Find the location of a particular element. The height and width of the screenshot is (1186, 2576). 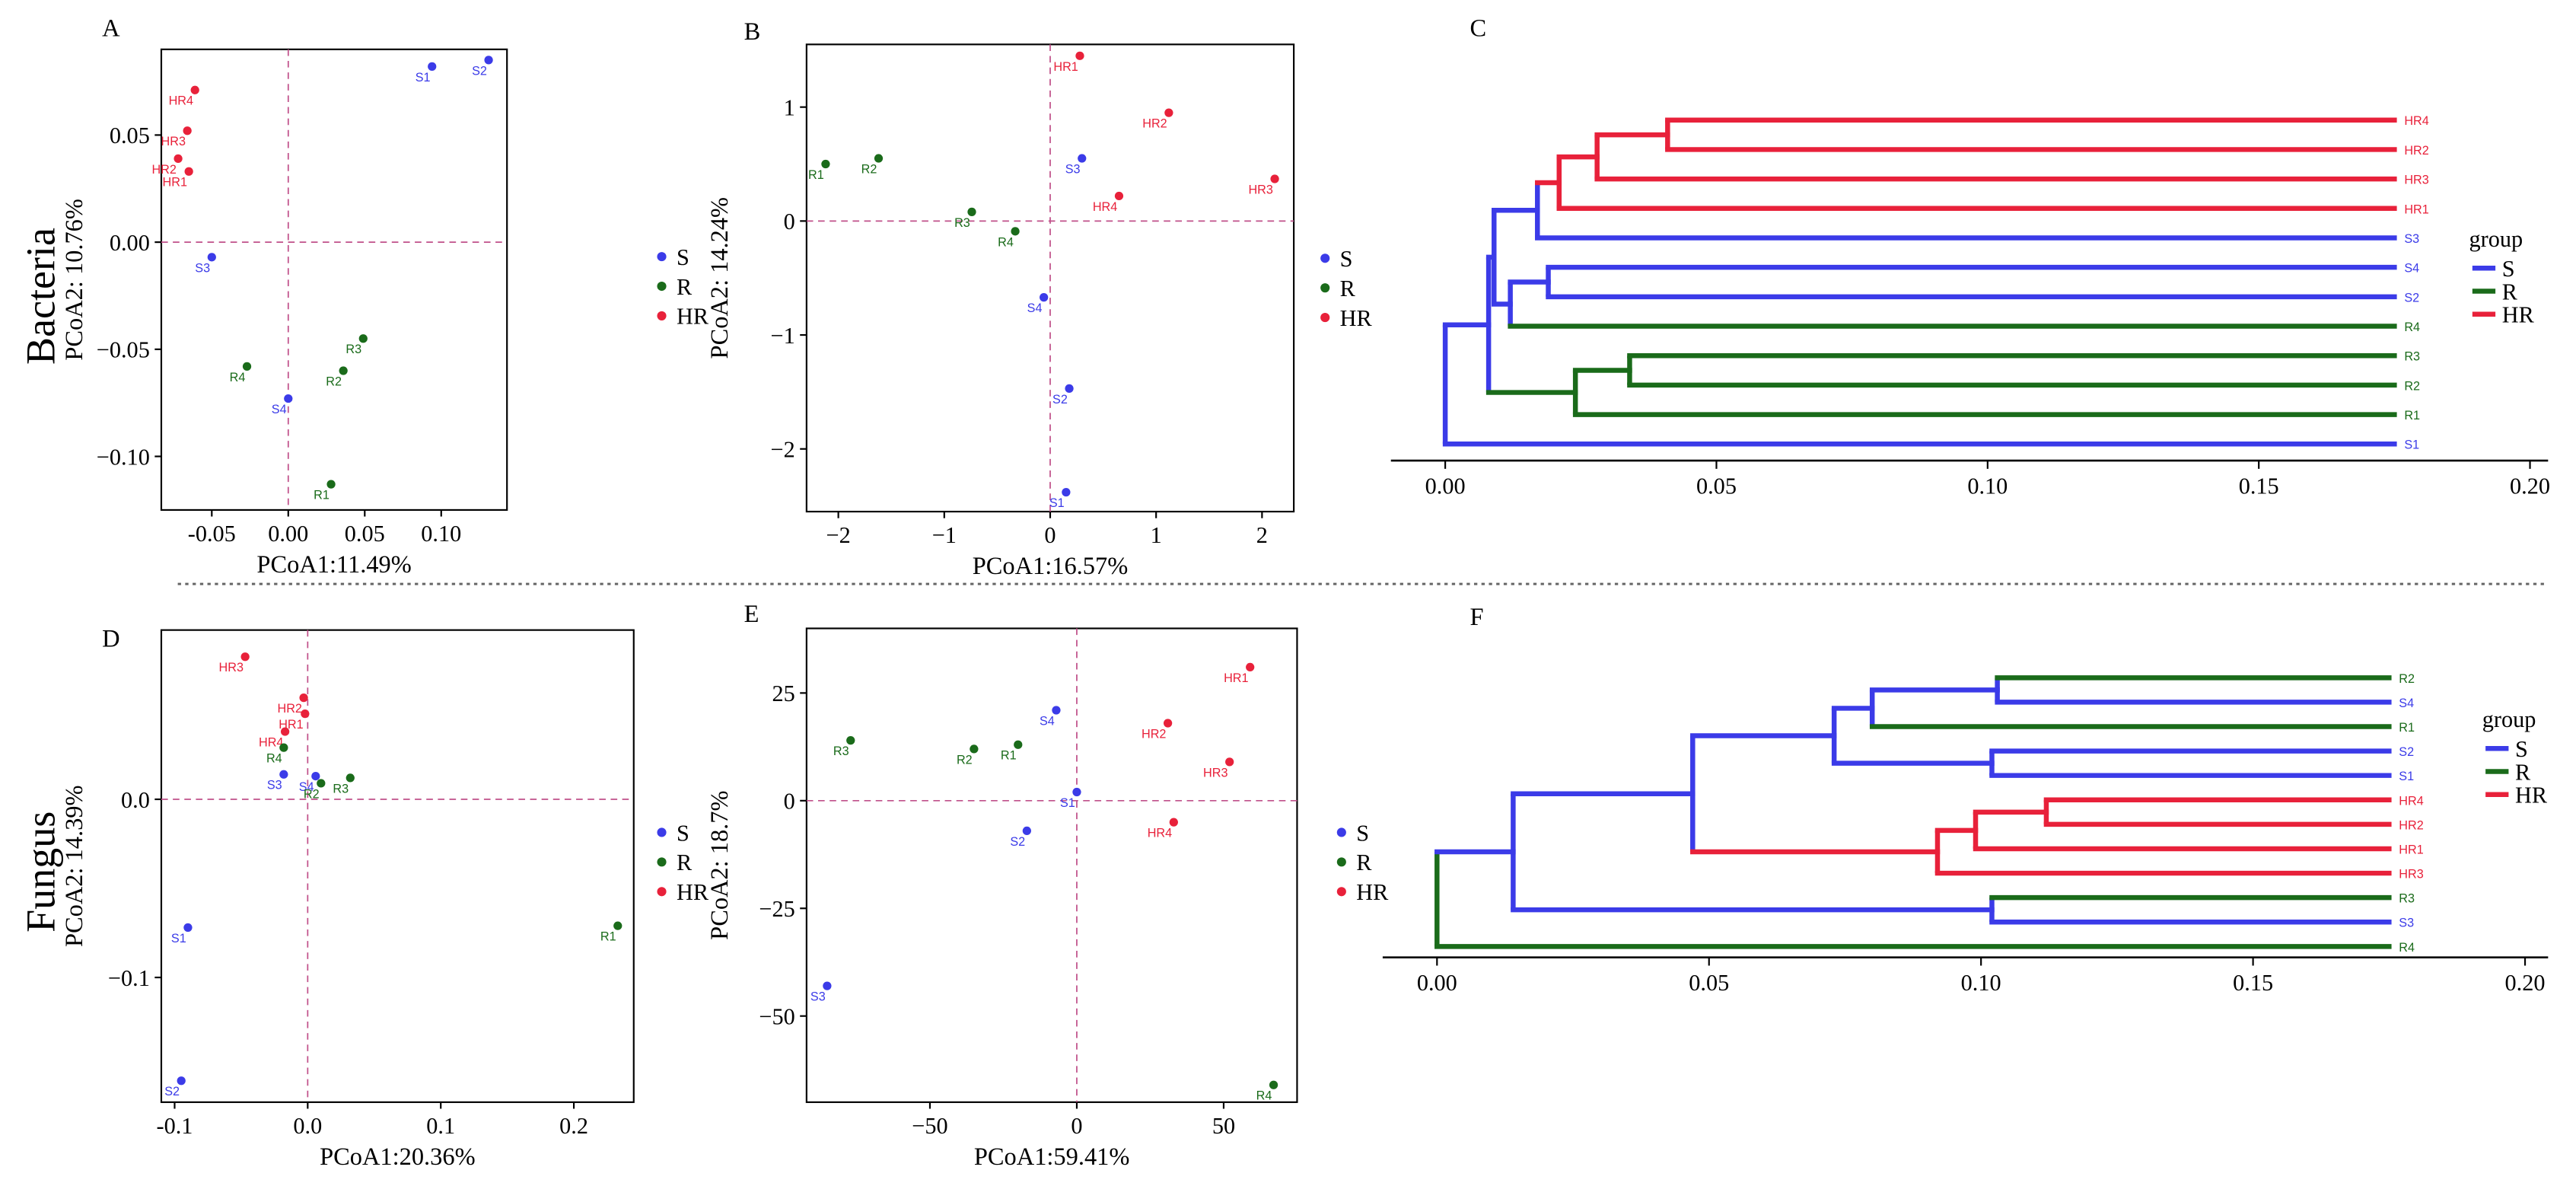

distance-tick-label-f: 0.05 is located at coordinates (1709, 983).